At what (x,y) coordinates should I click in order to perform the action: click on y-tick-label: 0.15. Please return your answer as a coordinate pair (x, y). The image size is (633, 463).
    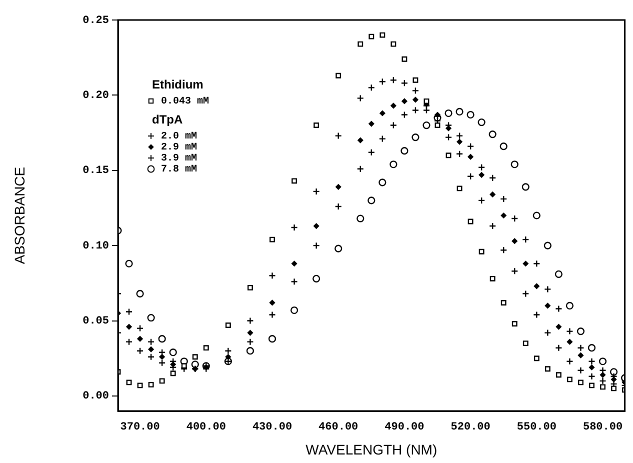
    Looking at the image, I should click on (96, 171).